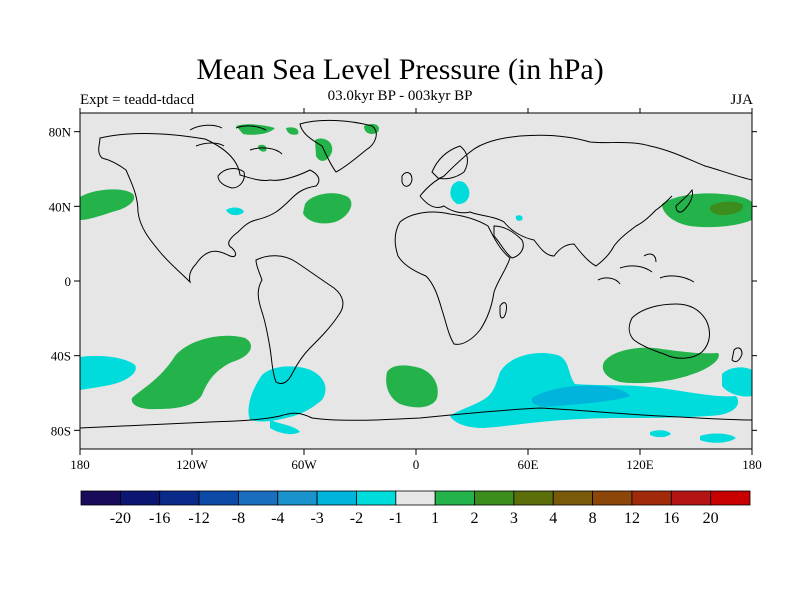 This screenshot has width=800, height=600. Describe the element at coordinates (285, 427) in the screenshot. I see `anomaly-scotia-tail` at that location.